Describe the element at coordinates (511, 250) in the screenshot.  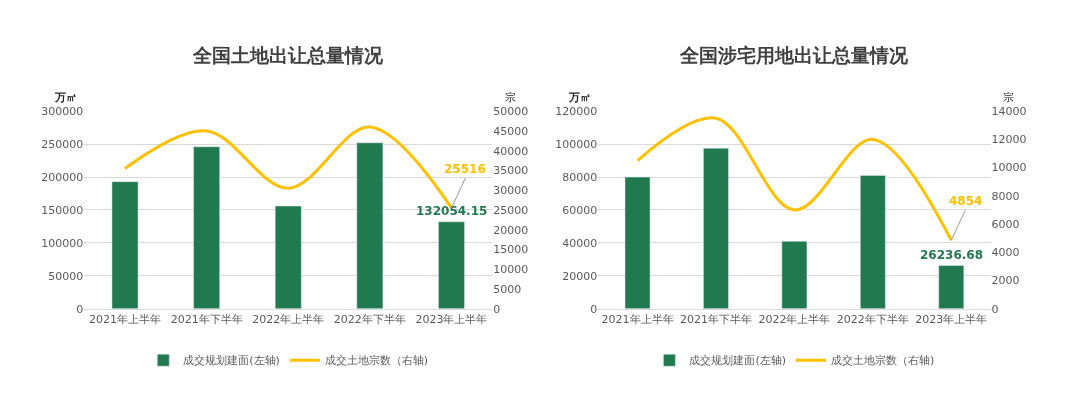
I see `y2-tick-label: 15000` at that location.